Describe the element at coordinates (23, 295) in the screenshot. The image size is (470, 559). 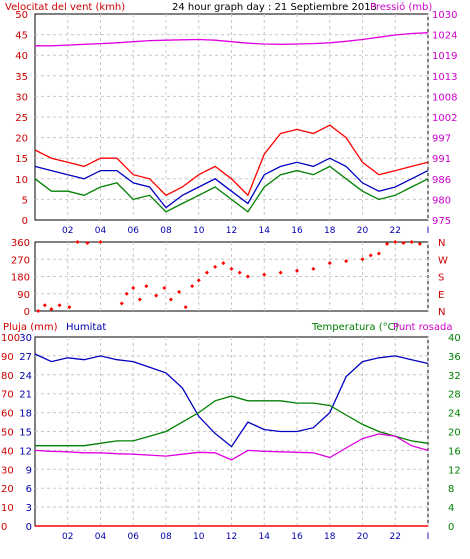
I see `direction-y-tick-label: 90` at that location.